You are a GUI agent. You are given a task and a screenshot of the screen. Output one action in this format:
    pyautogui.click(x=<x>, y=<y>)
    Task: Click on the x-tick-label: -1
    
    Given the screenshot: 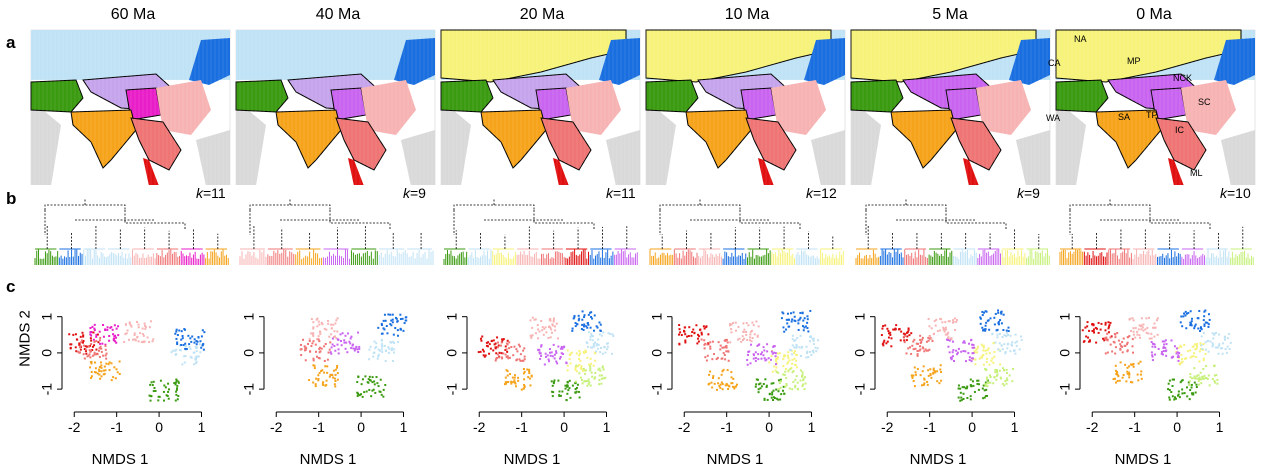 What is the action you would take?
    pyautogui.click(x=1134, y=427)
    